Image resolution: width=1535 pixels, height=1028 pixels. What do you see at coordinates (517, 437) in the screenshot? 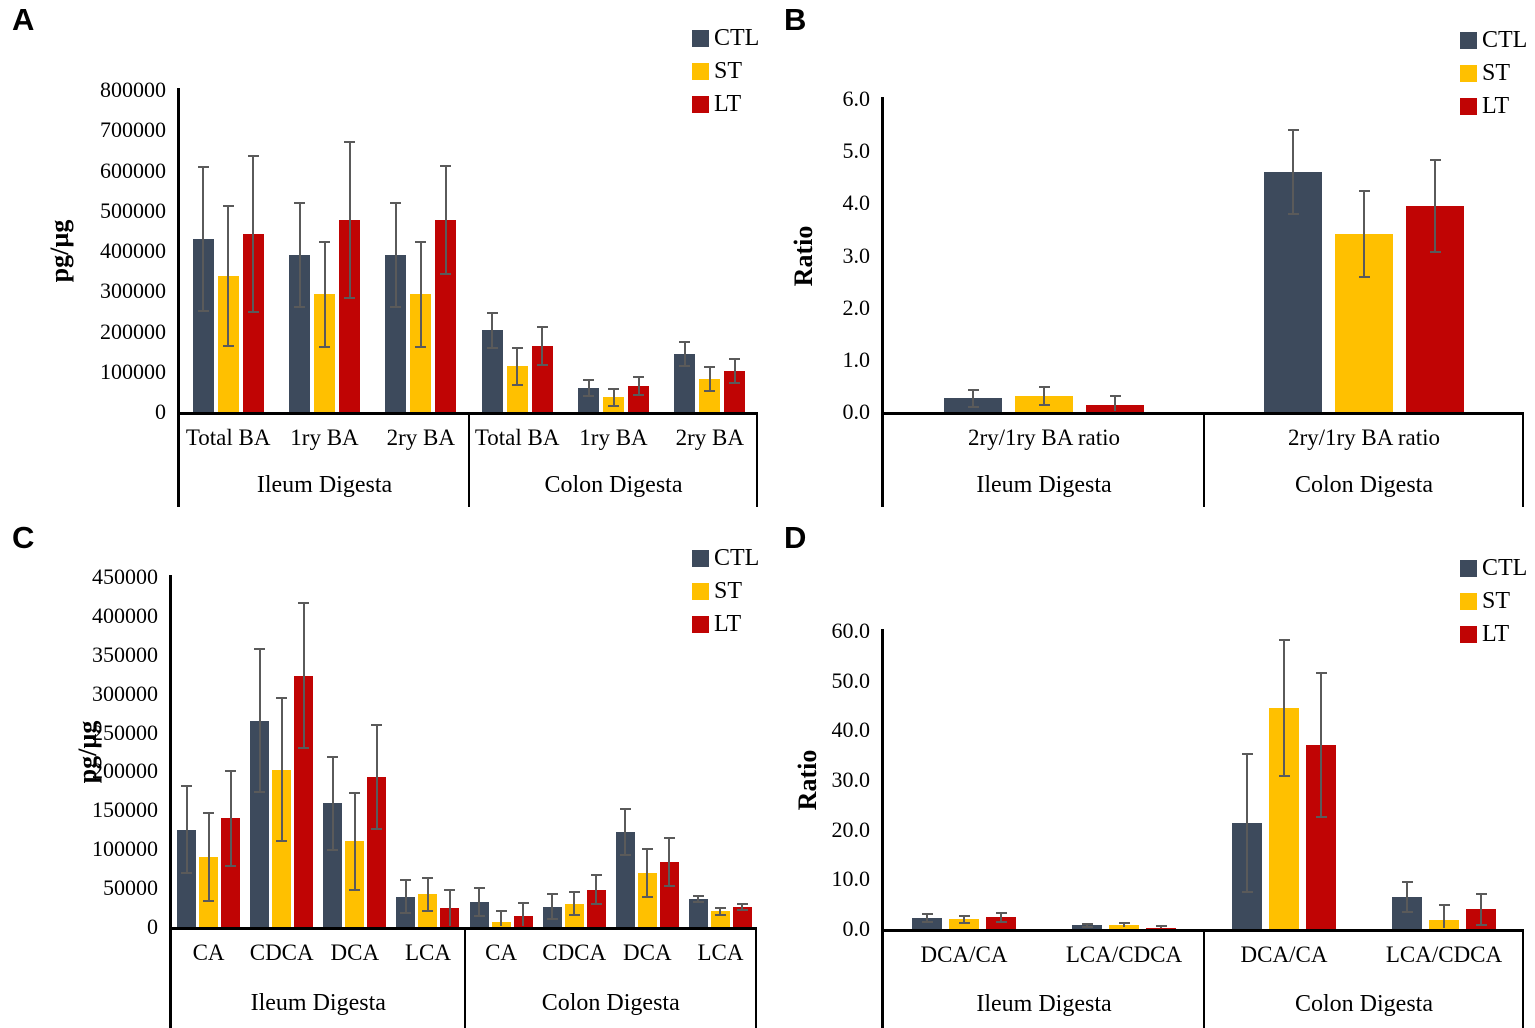
I see `category-label: Total BA` at bounding box center [517, 437].